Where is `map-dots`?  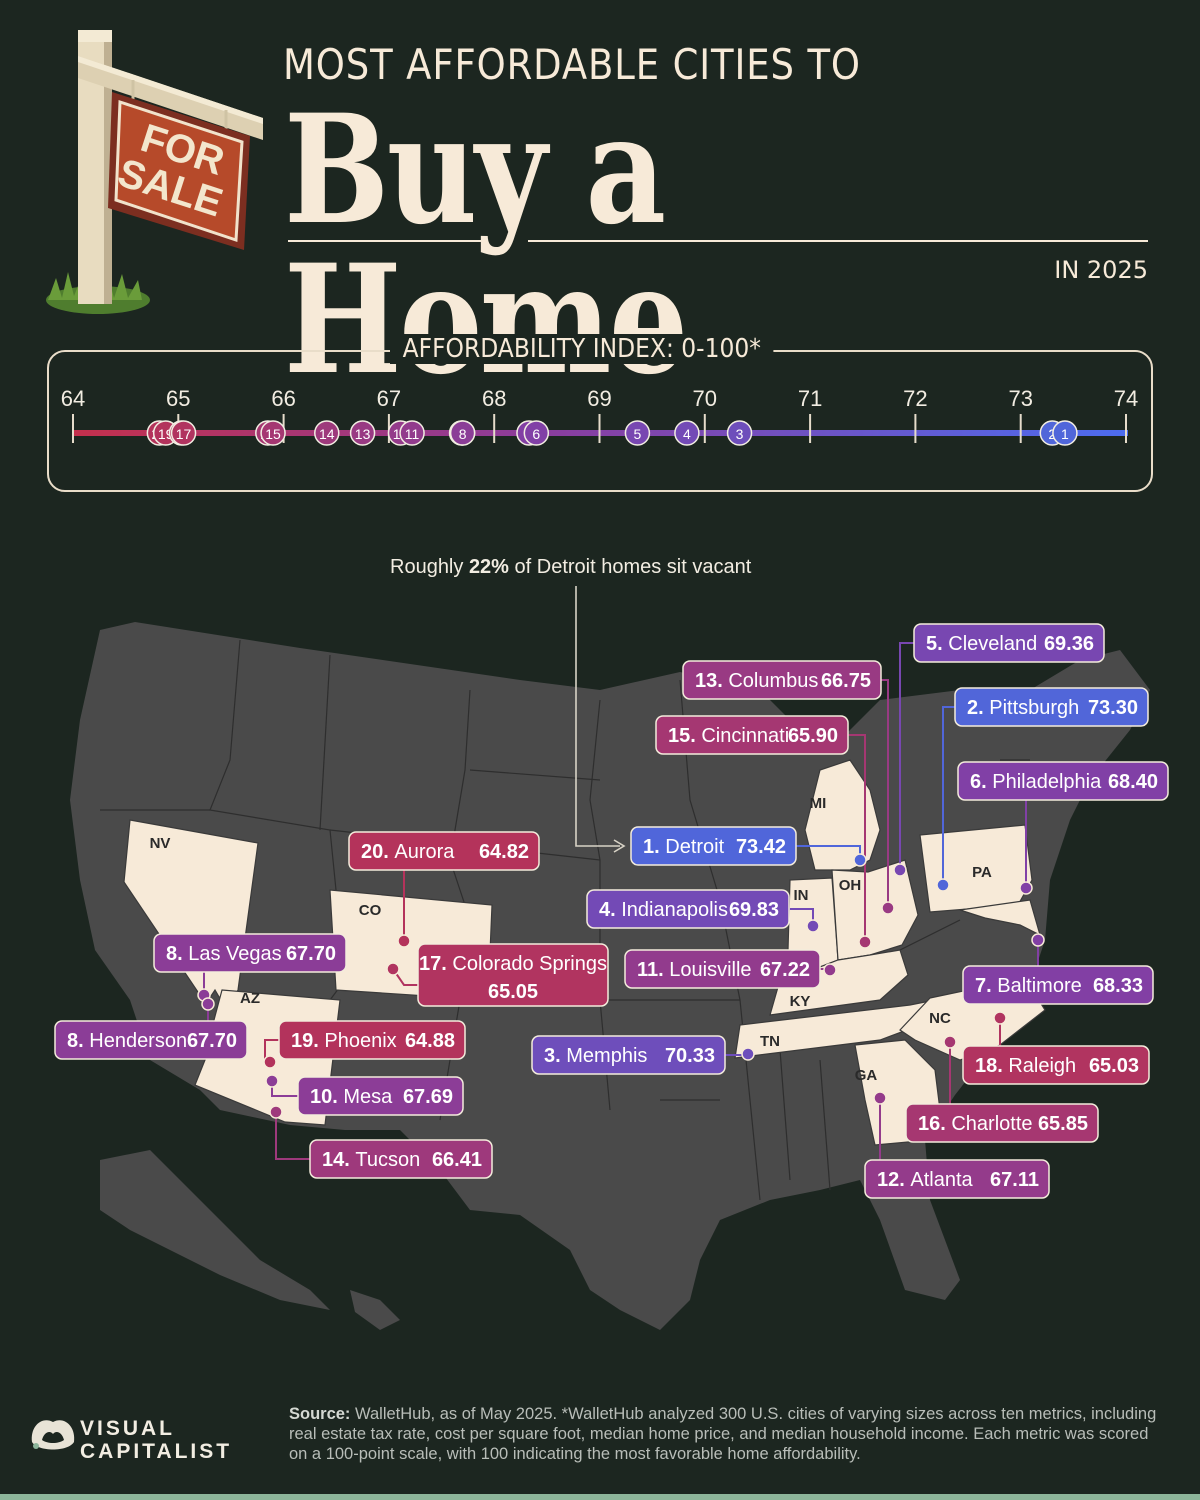
map-dots is located at coordinates (621, 986).